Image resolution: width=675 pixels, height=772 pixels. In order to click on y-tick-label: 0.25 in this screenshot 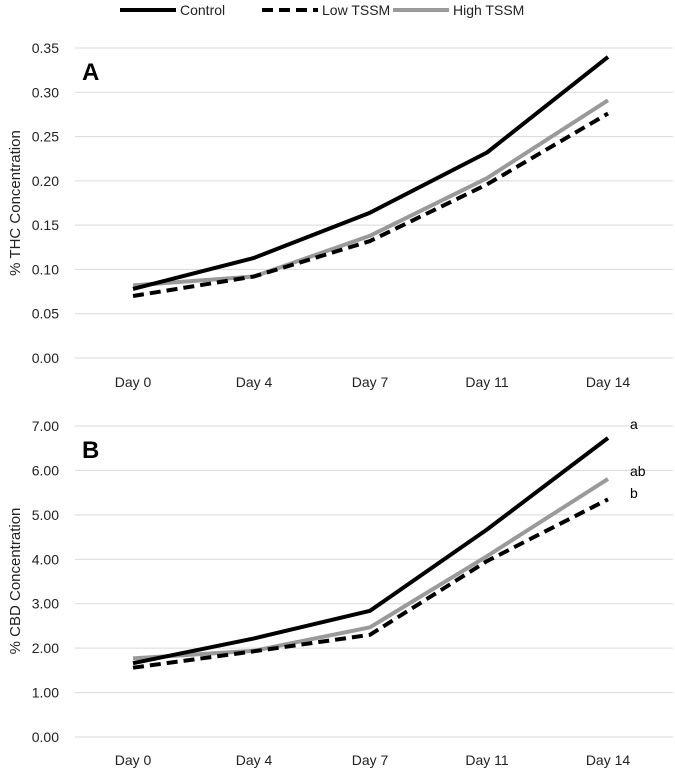, I will do `click(45, 137)`.